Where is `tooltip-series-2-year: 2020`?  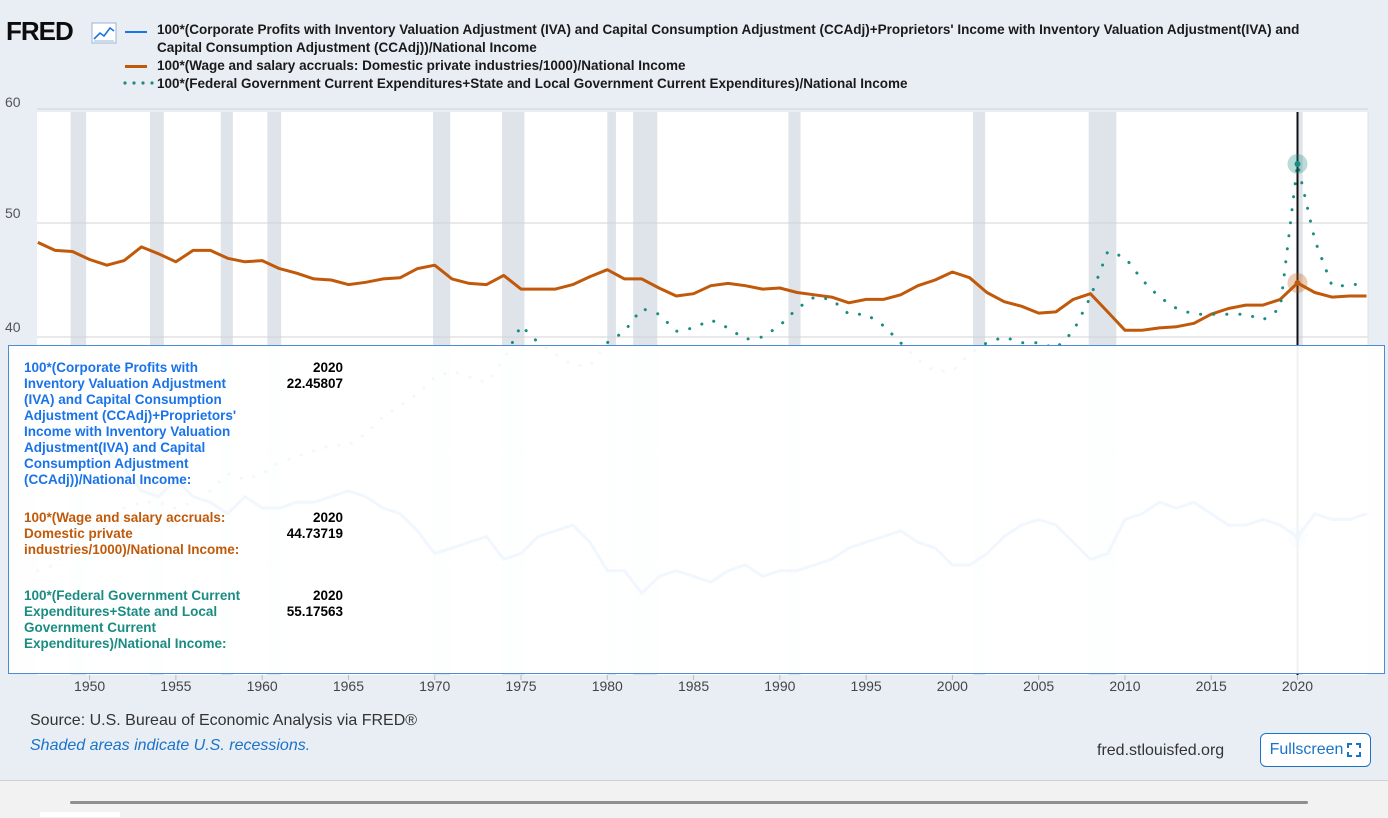
tooltip-series-2-year: 2020 is located at coordinates (327, 517).